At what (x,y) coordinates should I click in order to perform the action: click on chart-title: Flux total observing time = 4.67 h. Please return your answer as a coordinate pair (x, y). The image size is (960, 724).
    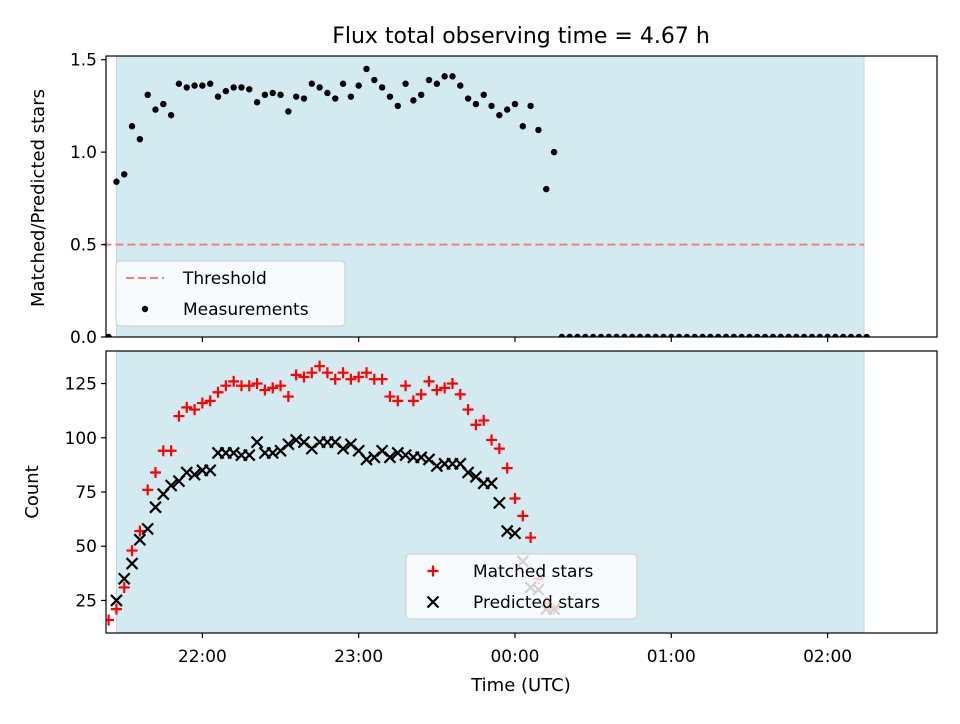
    Looking at the image, I should click on (521, 36).